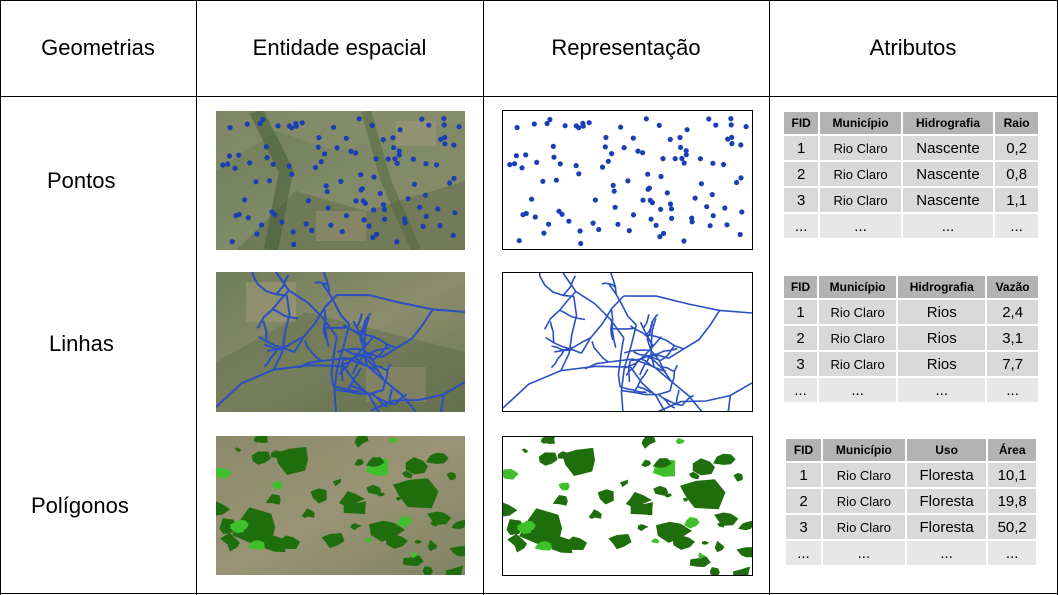  Describe the element at coordinates (81, 180) in the screenshot. I see `row-label-pontos: Pontos` at that location.